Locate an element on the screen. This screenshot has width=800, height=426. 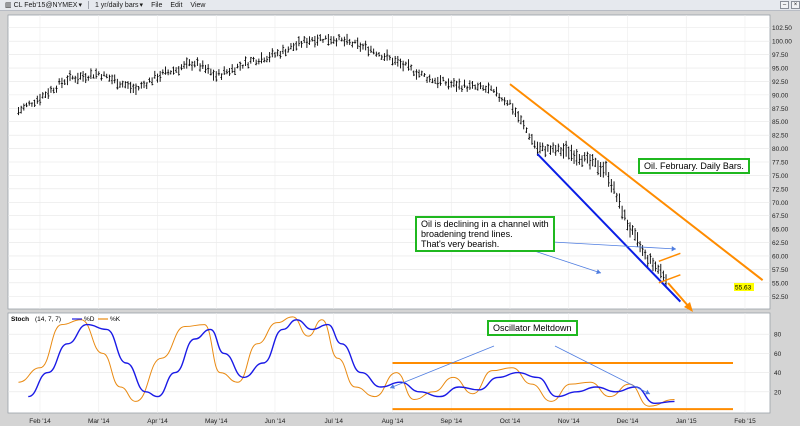
x-tick-label: May '14 is located at coordinates (216, 421).